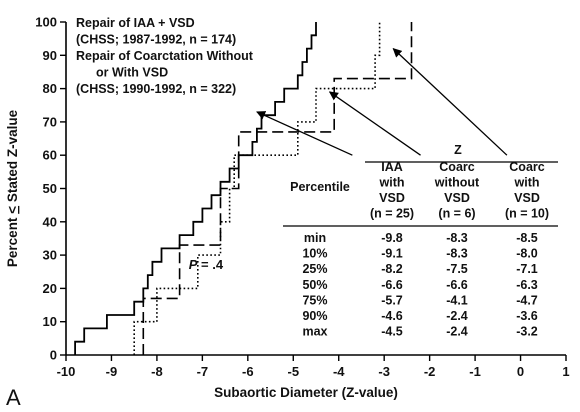  I want to click on legend-line: Repair of Coarctation Without, so click(165, 56).